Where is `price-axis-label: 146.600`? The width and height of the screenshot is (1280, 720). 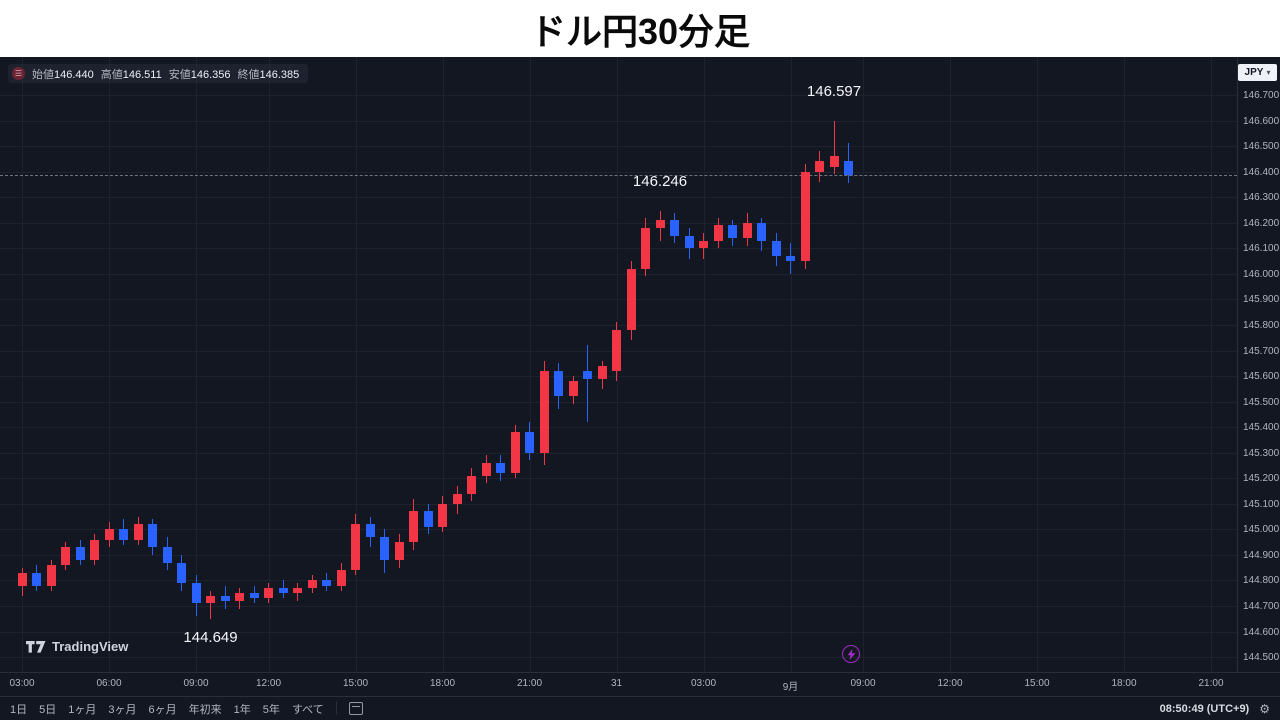 price-axis-label: 146.600 is located at coordinates (1261, 121).